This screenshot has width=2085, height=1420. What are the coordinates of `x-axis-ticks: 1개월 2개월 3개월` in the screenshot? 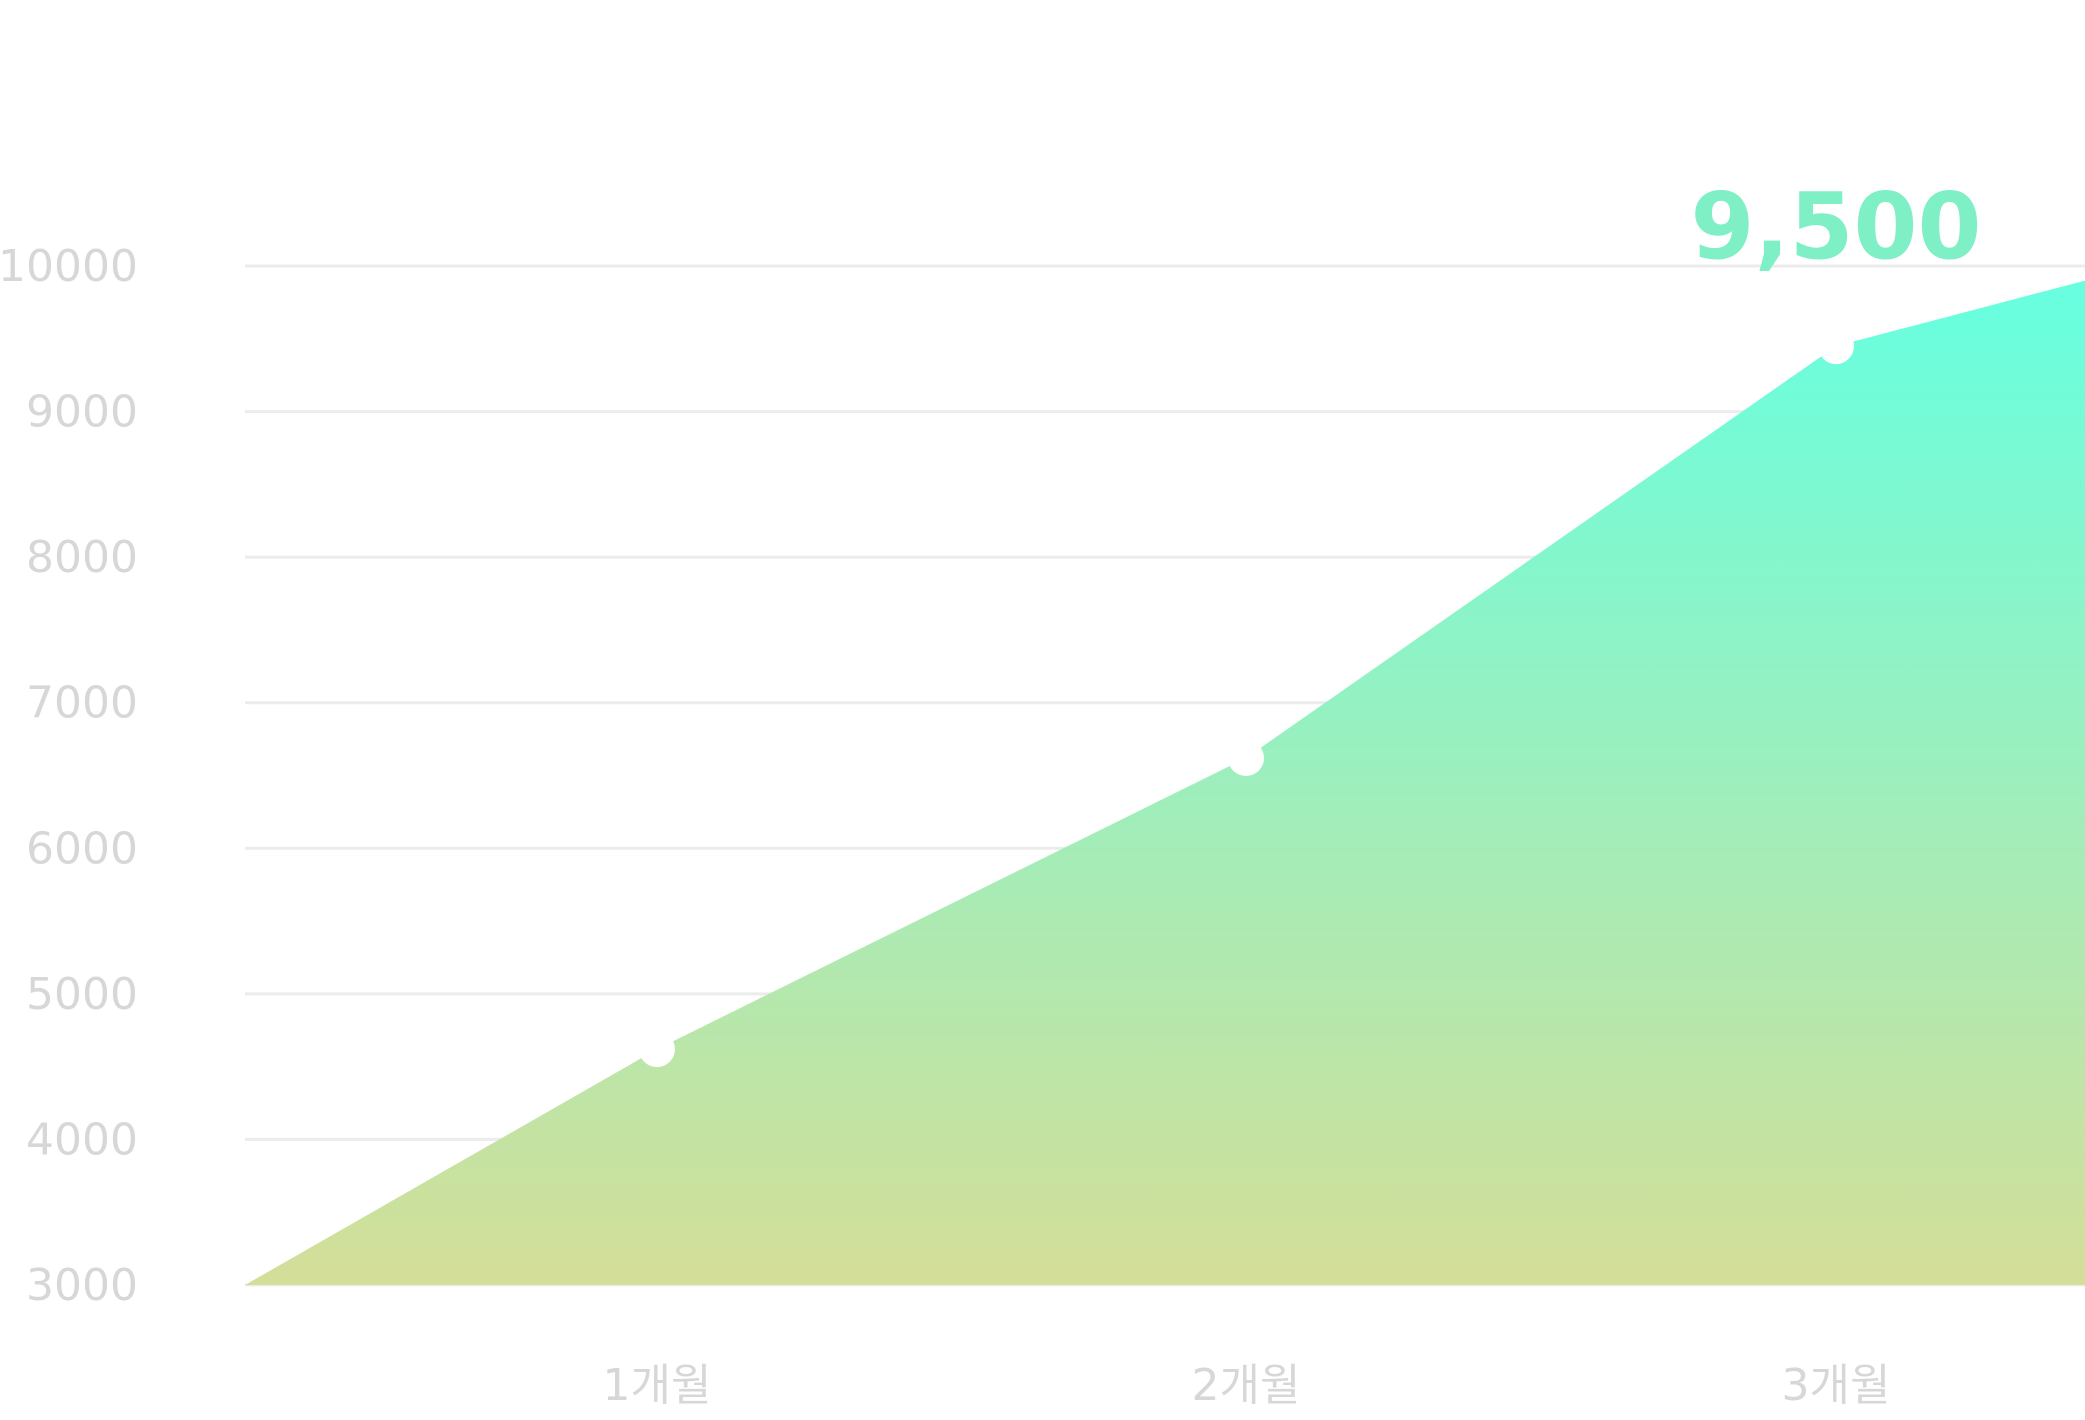 It's located at (1247, 1385).